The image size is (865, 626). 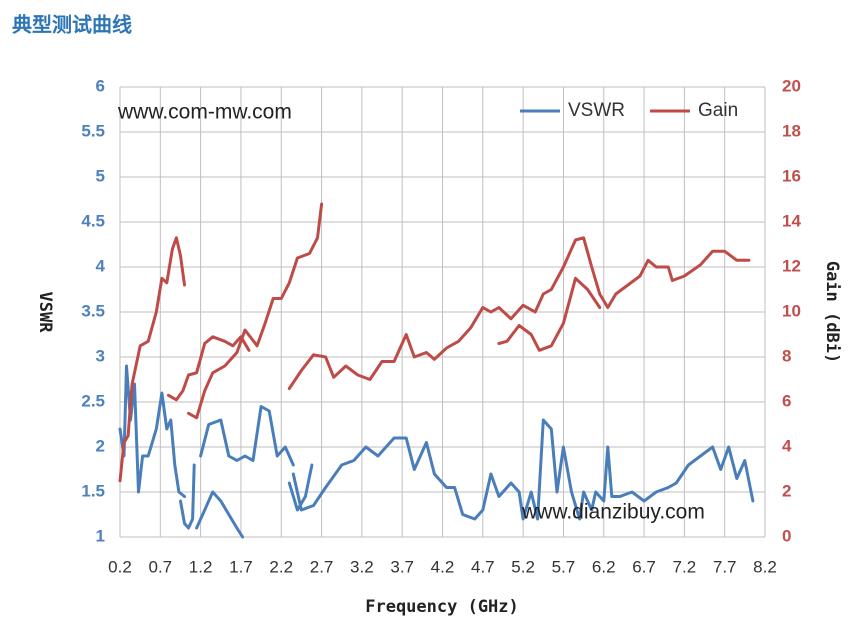 What do you see at coordinates (685, 566) in the screenshot?
I see `x-tick-label: 7.2` at bounding box center [685, 566].